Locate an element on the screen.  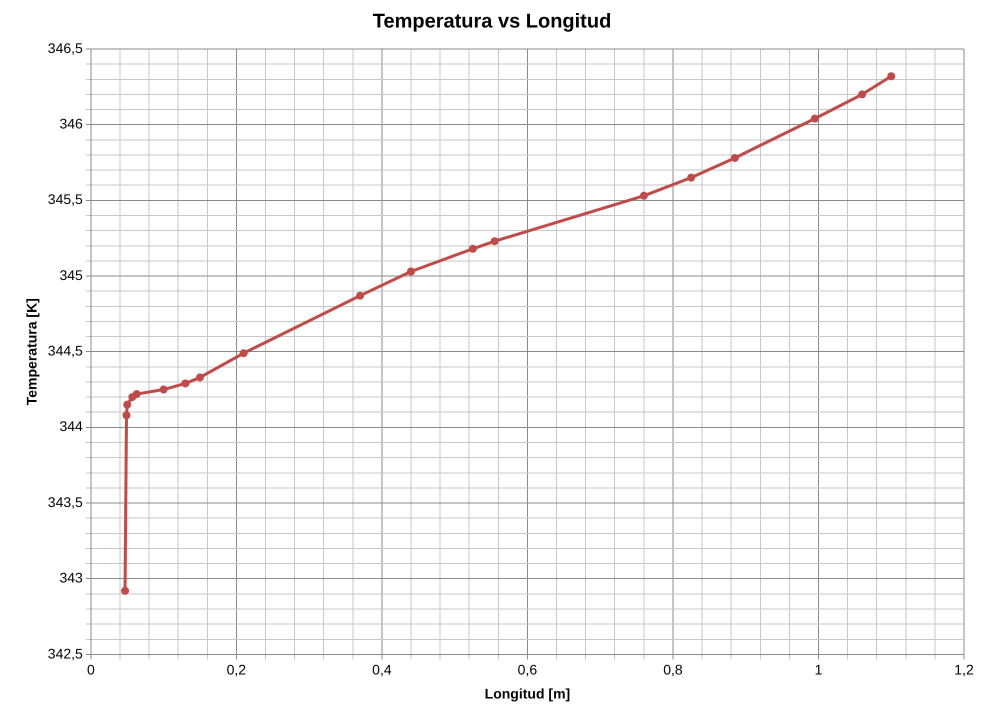
x-tick-label: 0,4 is located at coordinates (382, 670).